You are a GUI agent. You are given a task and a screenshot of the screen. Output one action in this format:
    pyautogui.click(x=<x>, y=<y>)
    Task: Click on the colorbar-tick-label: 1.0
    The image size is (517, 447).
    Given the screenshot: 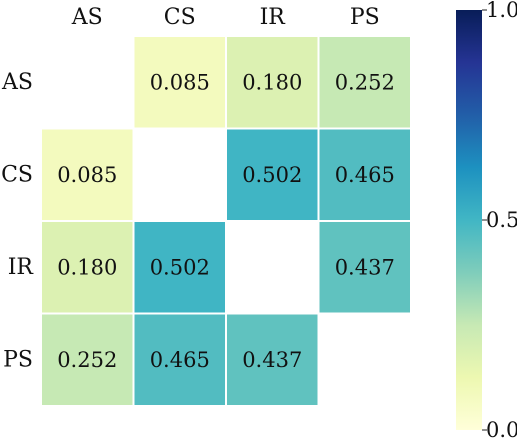 What is the action you would take?
    pyautogui.click(x=501, y=11)
    